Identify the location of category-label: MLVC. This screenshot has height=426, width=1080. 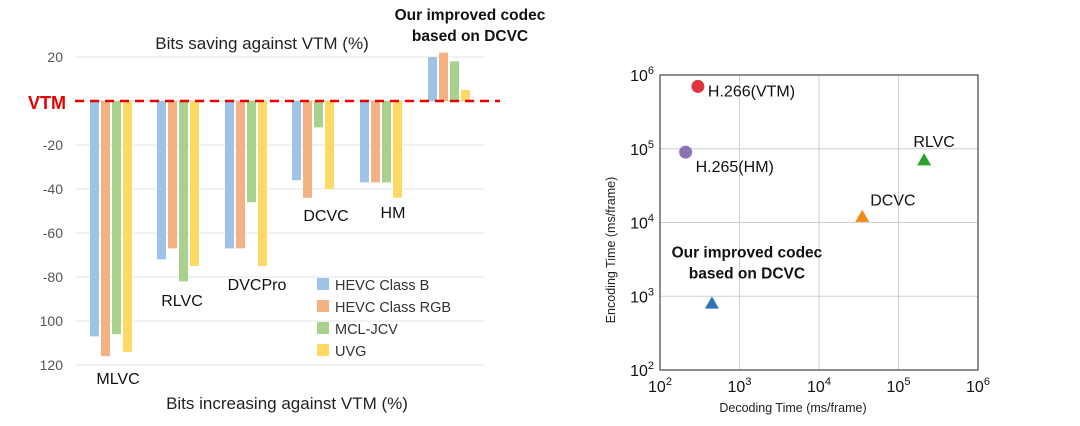
(117, 379).